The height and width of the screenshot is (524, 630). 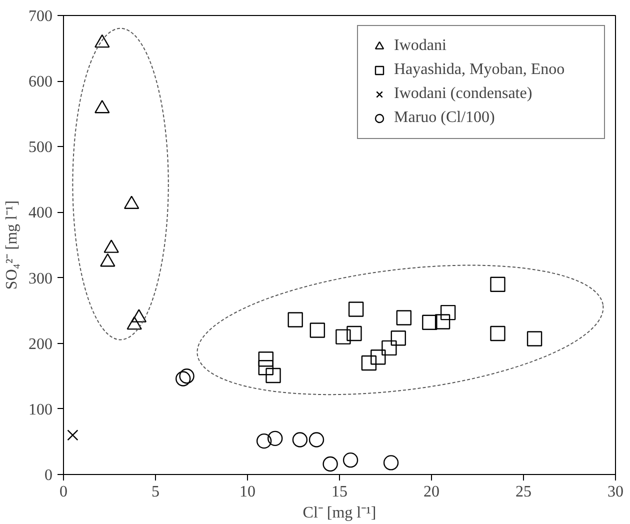 I want to click on x-tick-label: 15, so click(x=340, y=492).